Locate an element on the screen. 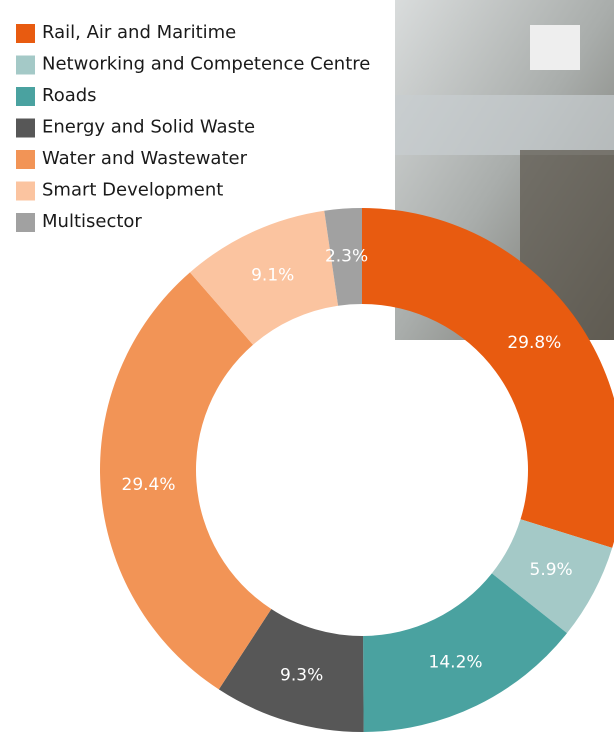 The width and height of the screenshot is (614, 733). data-label: 14.2% is located at coordinates (456, 662).